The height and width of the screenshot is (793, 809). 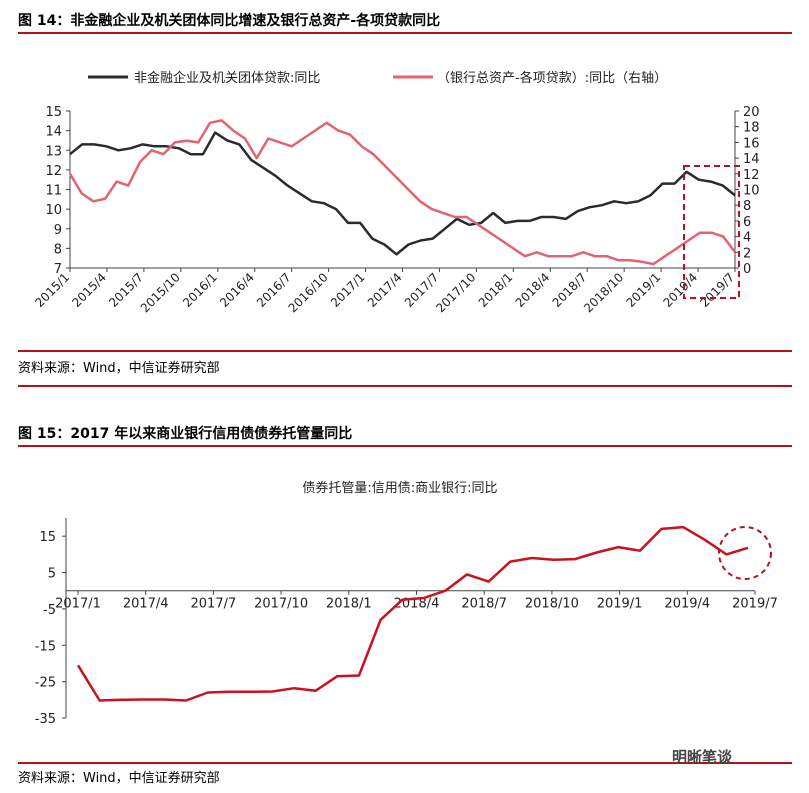 I want to click on x-tick-label: 2016/10, so click(x=308, y=292).